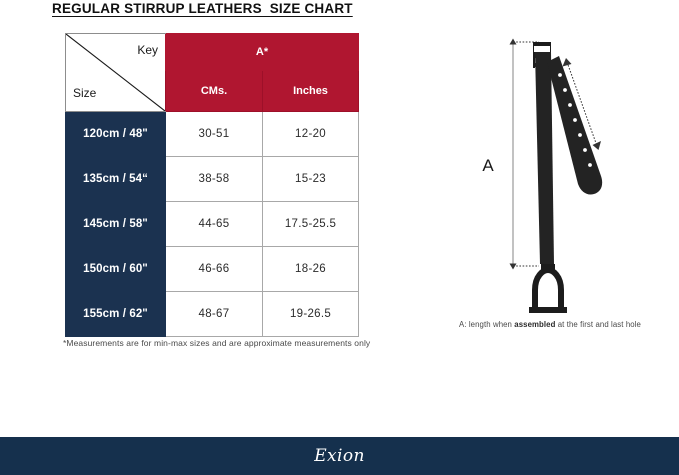 The width and height of the screenshot is (679, 475). Describe the element at coordinates (310, 134) in the screenshot. I see `row-inches-value: 12-20` at that location.